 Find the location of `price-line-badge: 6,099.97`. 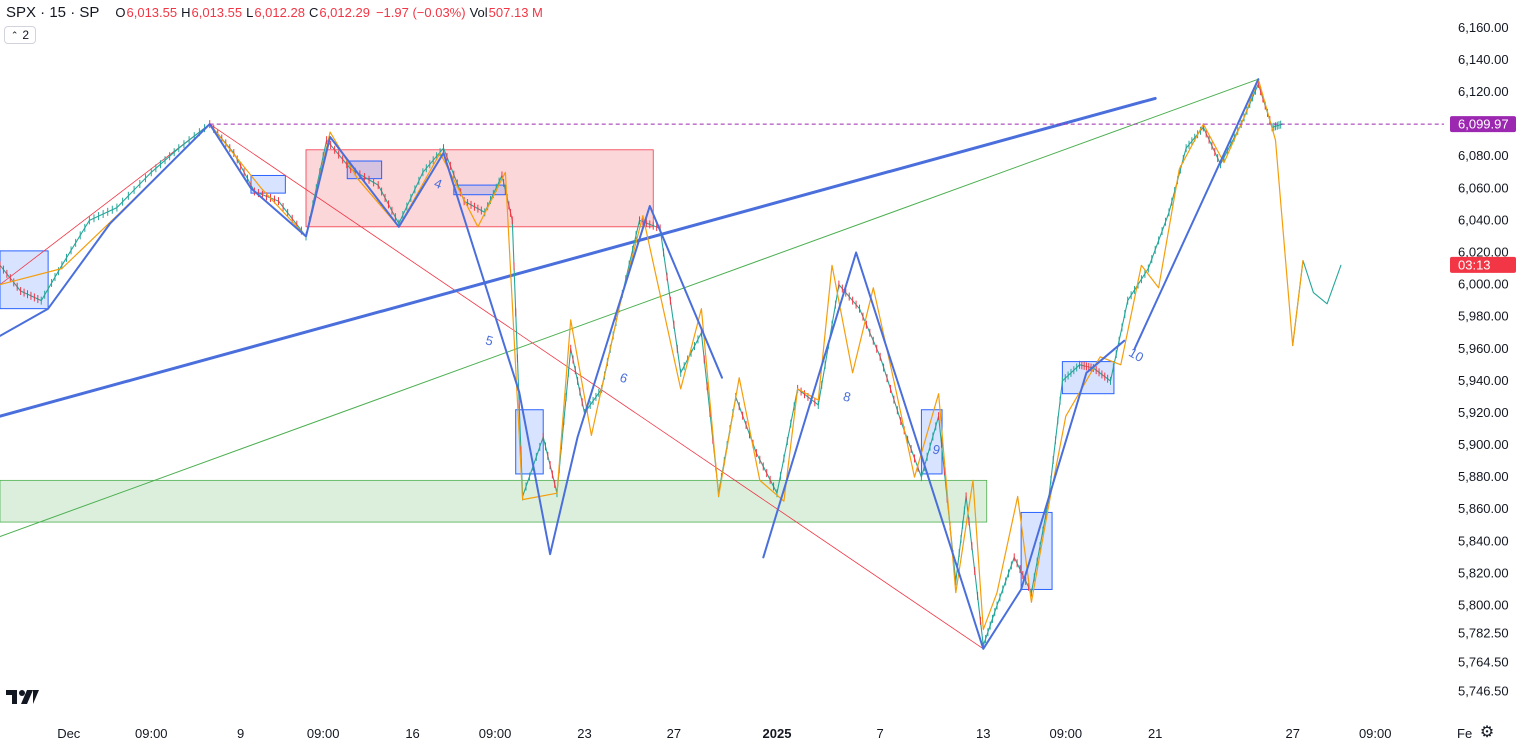

price-line-badge: 6,099.97 is located at coordinates (1483, 124).